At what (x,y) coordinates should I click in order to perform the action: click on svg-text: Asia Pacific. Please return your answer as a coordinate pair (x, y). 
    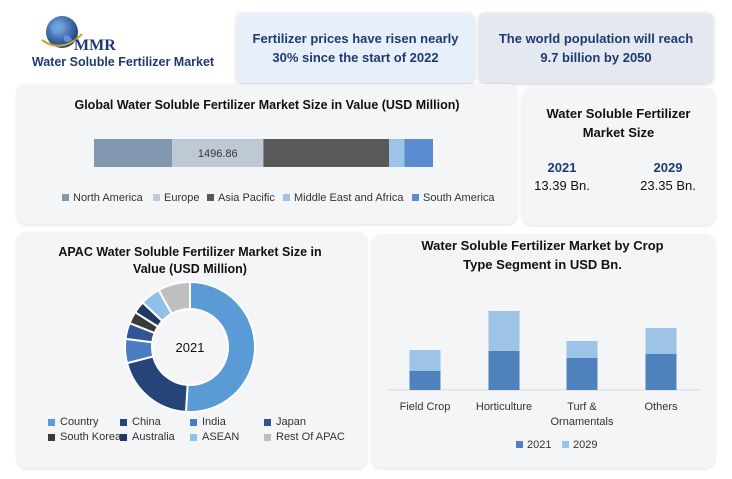
    Looking at the image, I should click on (246, 198).